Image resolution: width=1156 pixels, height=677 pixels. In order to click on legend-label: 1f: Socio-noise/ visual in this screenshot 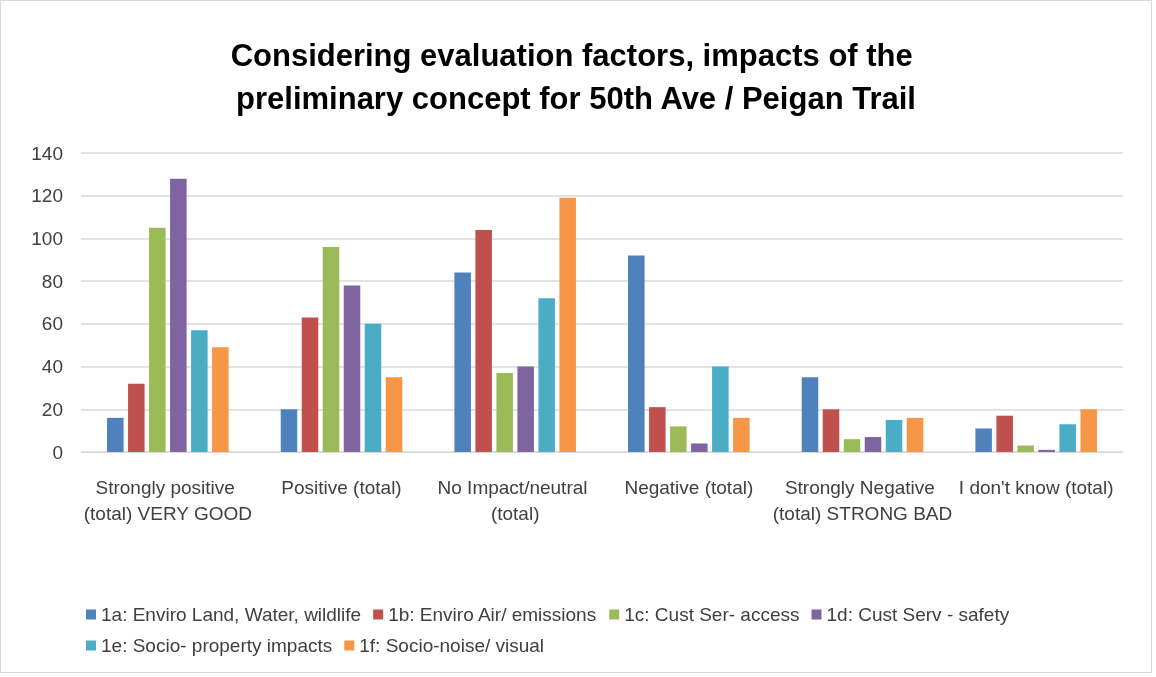, I will do `click(452, 645)`.